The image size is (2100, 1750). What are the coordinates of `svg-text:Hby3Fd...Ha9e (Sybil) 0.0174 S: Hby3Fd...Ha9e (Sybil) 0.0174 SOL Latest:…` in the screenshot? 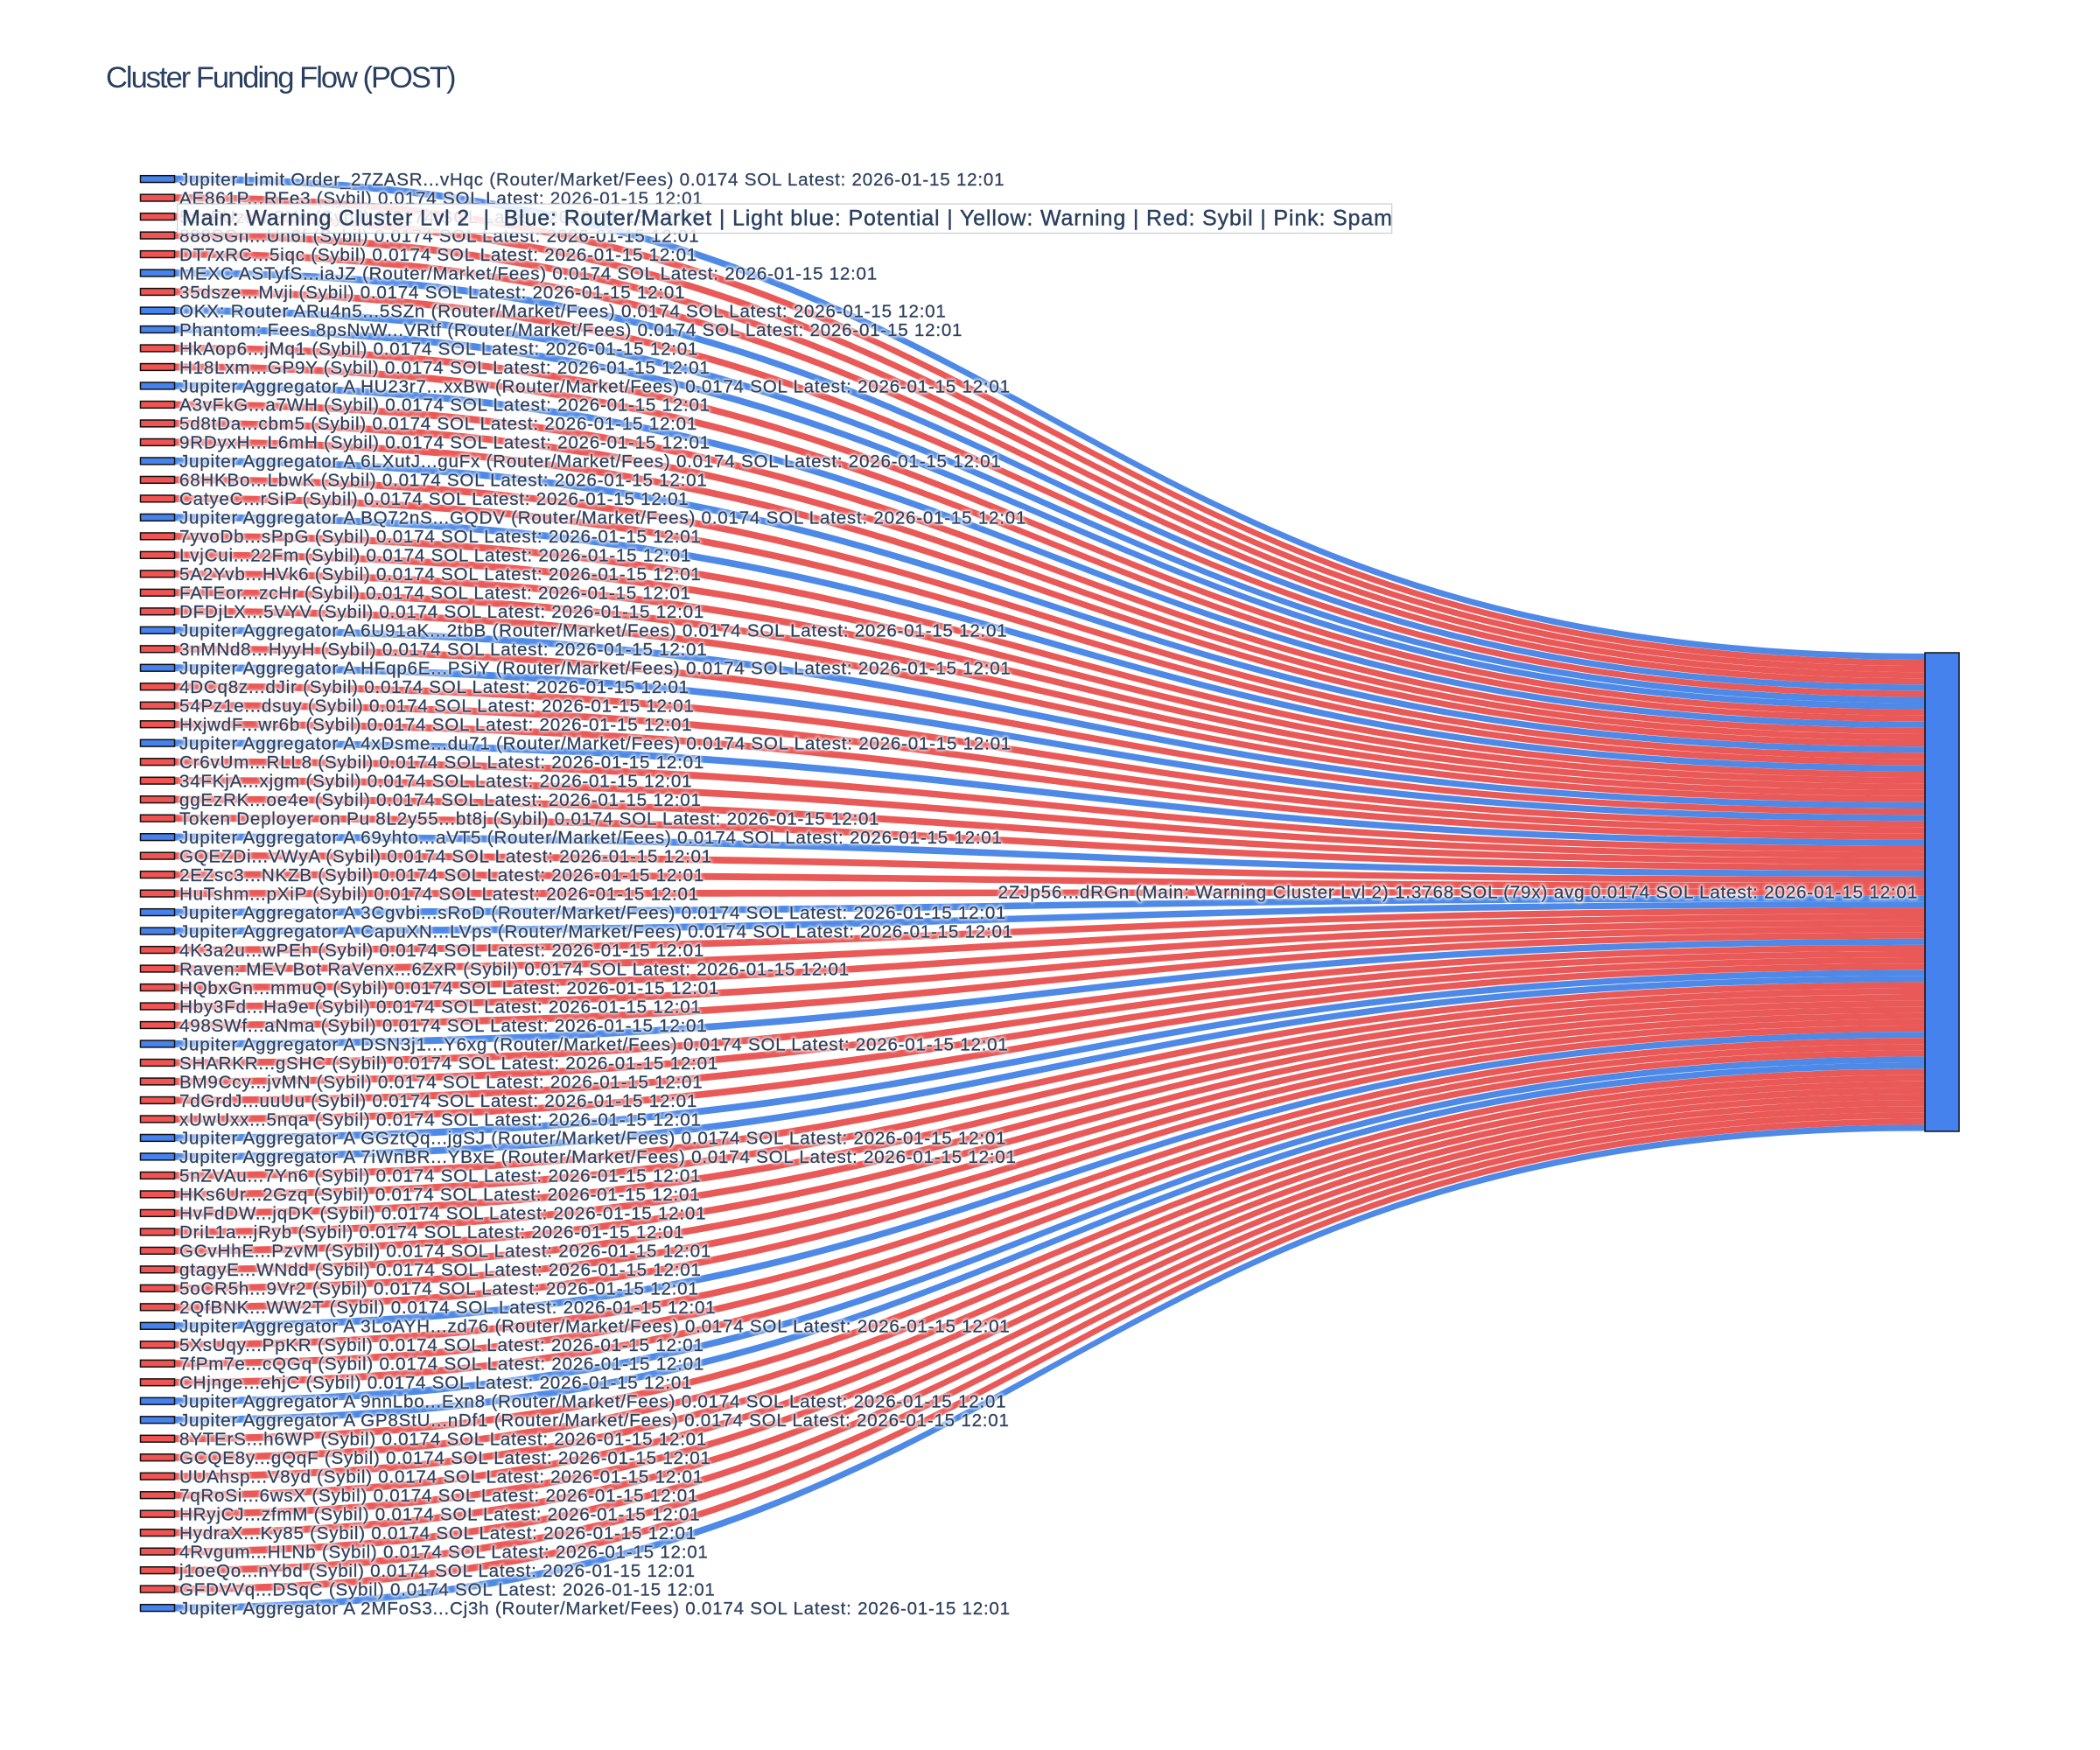 It's located at (440, 1007).